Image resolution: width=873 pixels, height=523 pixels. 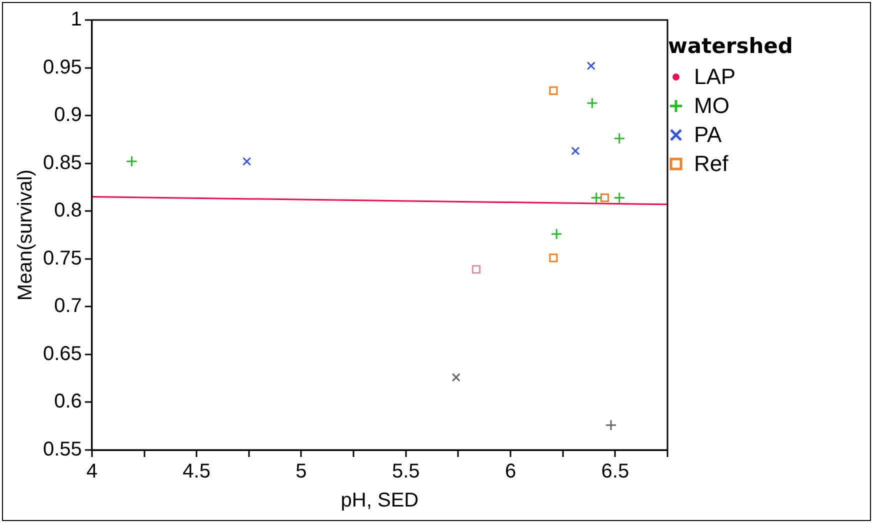 I want to click on y-tick-label: 0.75, so click(x=62, y=258).